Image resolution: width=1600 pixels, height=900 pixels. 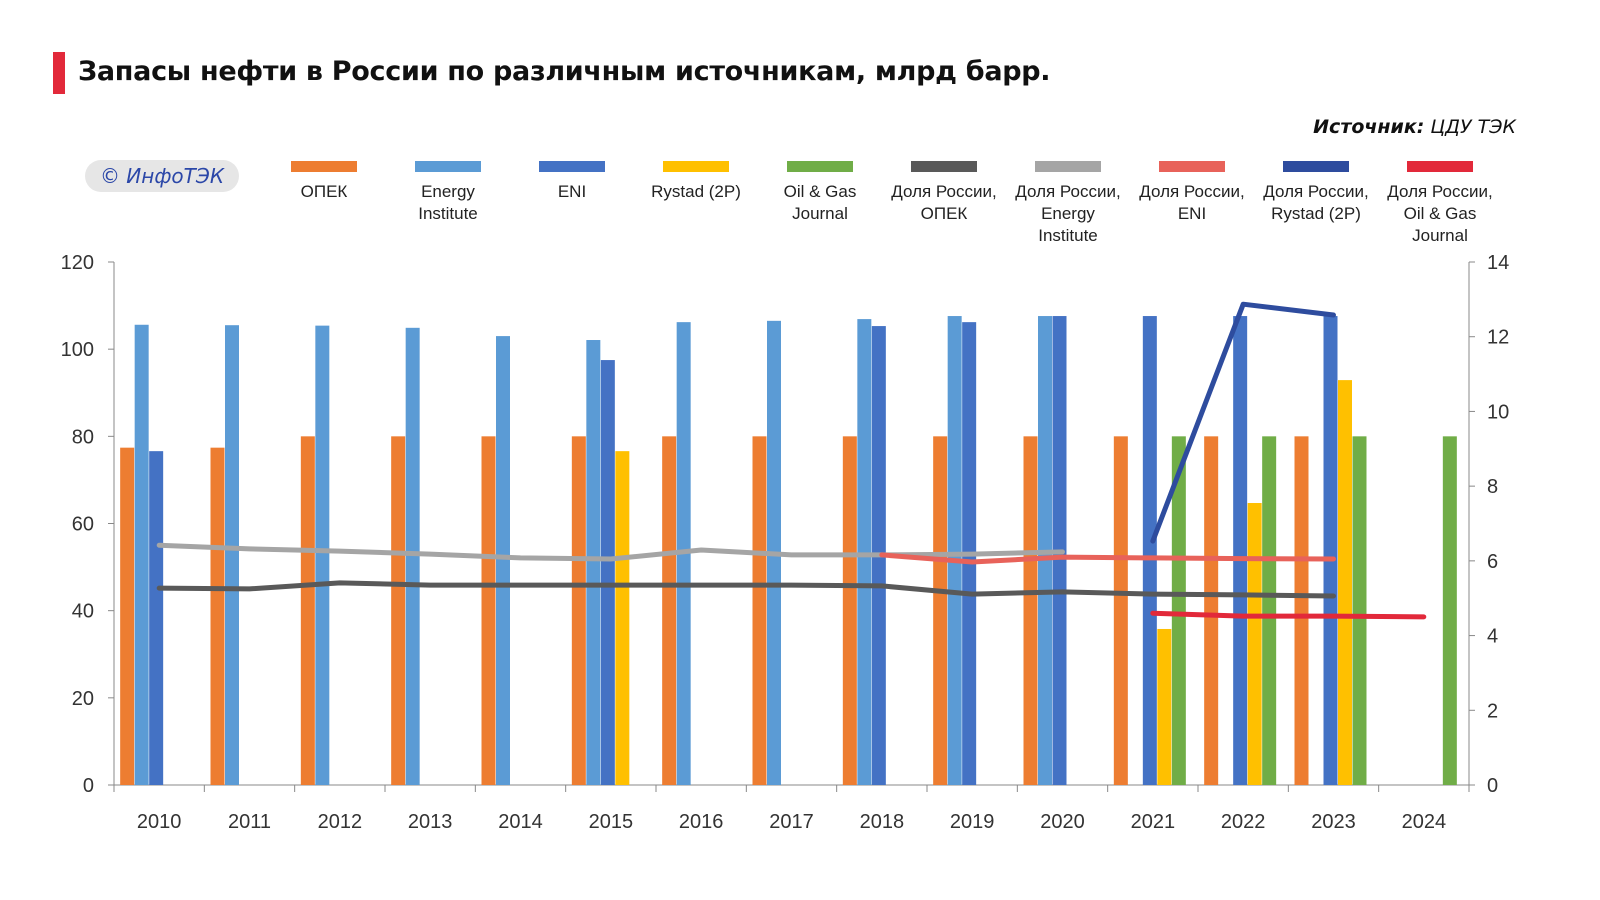 What do you see at coordinates (1062, 822) in the screenshot?
I see `x-tick-label: 2020` at bounding box center [1062, 822].